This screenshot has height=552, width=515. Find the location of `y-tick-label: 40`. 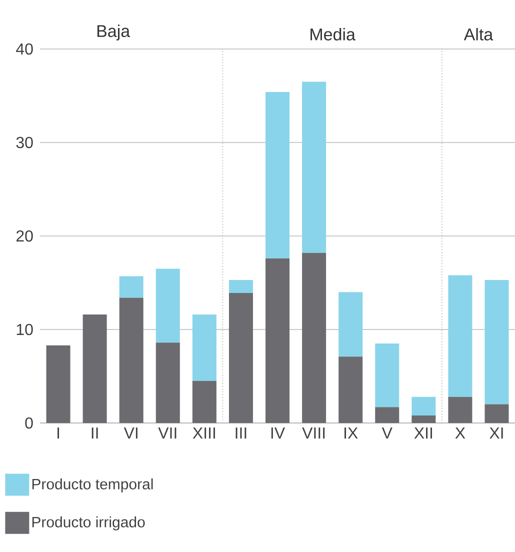

y-tick-label: 40 is located at coordinates (24, 49).